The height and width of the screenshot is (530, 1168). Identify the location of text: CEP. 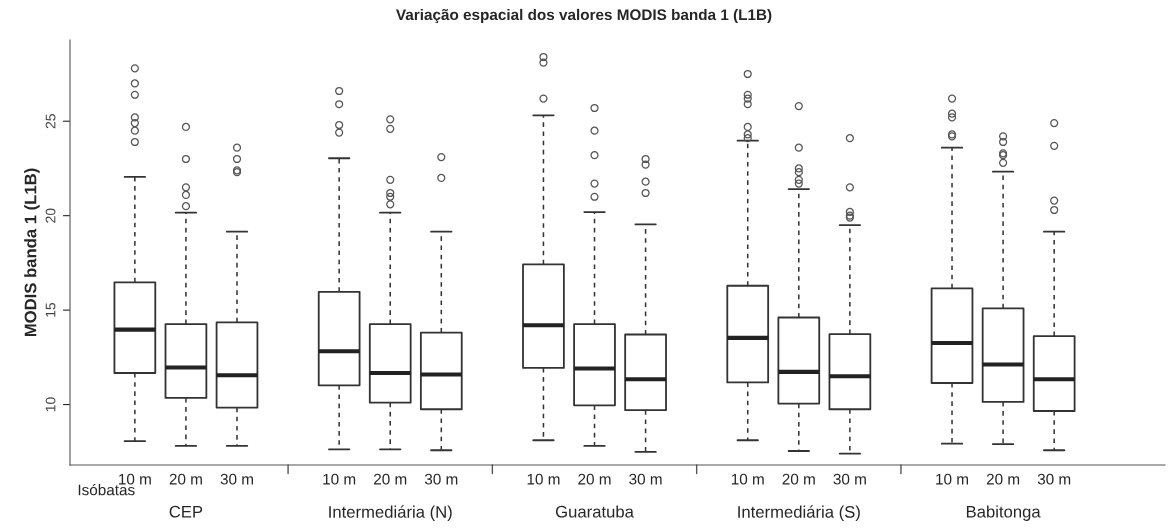
(186, 511).